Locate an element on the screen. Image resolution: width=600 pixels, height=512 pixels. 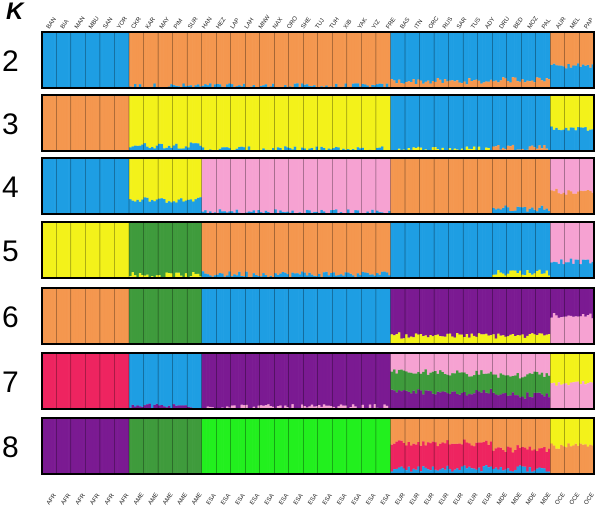
bar-k6-eur-yellow is located at coordinates (409, 340).